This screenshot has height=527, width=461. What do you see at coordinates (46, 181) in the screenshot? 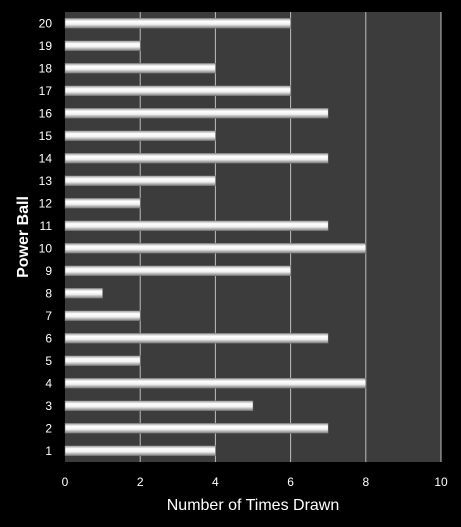
I see `y-tick-label: 13` at bounding box center [46, 181].